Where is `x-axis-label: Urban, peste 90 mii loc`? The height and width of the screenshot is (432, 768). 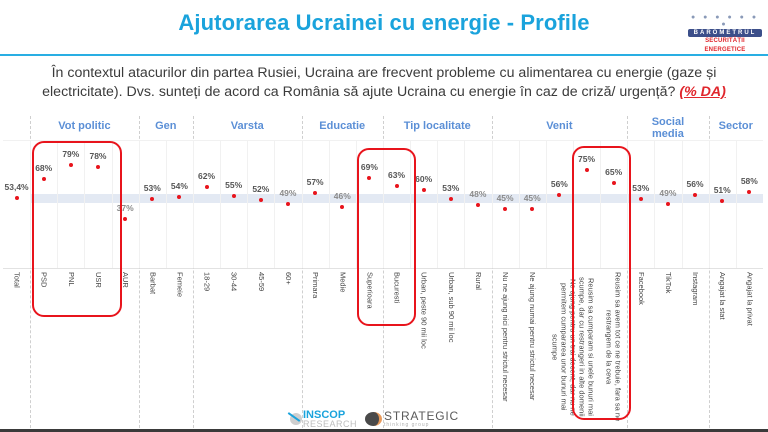 x-axis-label: Urban, peste 90 mii loc is located at coordinates (424, 310).